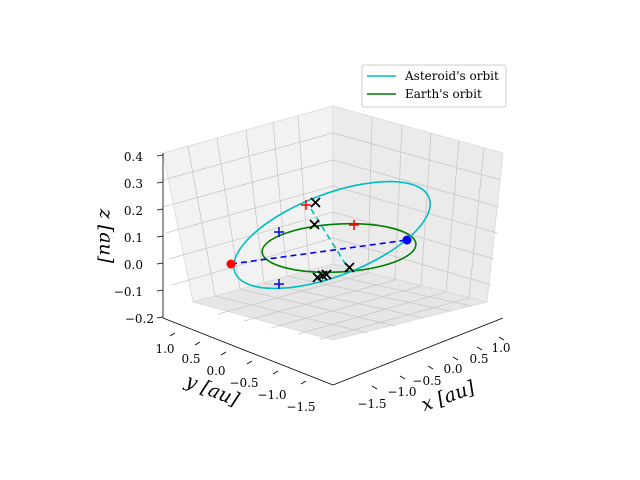  I want to click on asteroid-orbit-line, so click(332, 235).